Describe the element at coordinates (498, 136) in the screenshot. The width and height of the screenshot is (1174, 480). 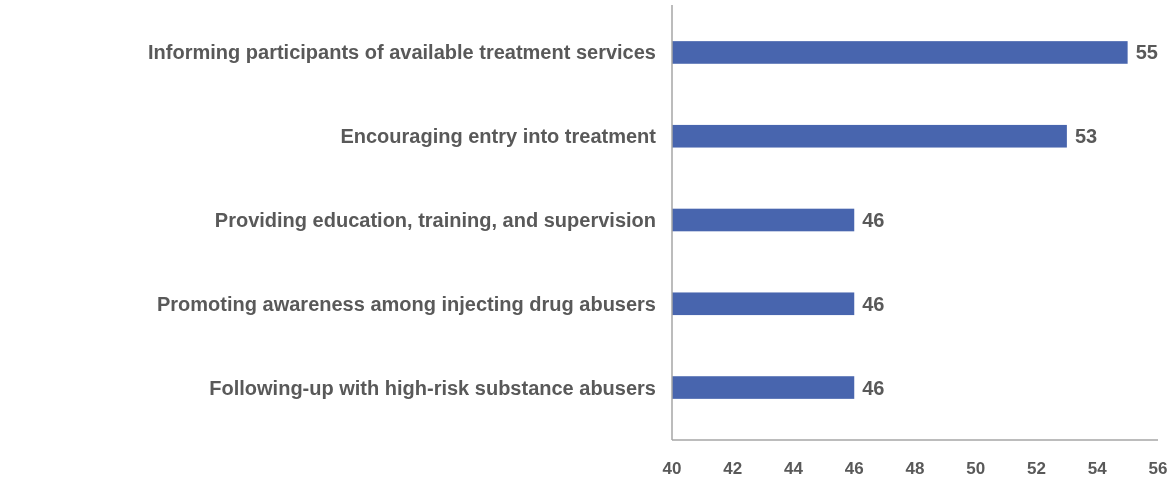
I see `y-tick-label: Encouraging entry into treatment` at that location.